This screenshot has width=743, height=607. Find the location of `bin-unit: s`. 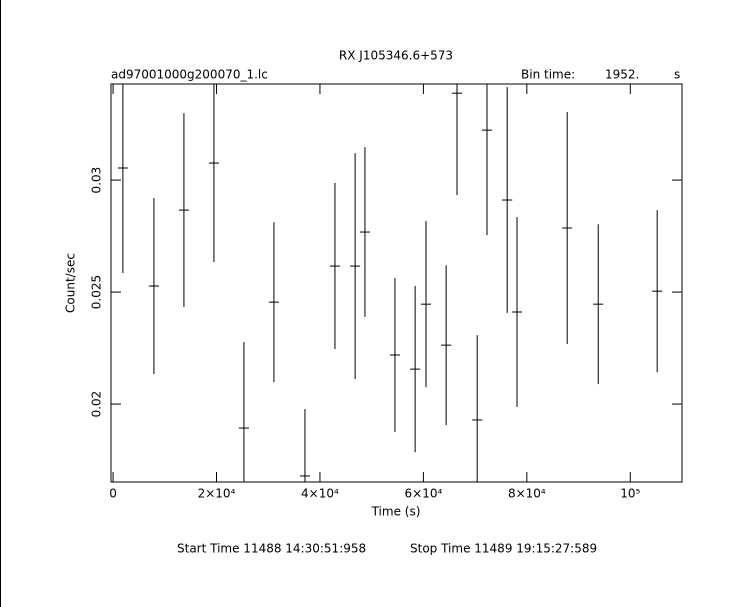

bin-unit: s is located at coordinates (677, 75).